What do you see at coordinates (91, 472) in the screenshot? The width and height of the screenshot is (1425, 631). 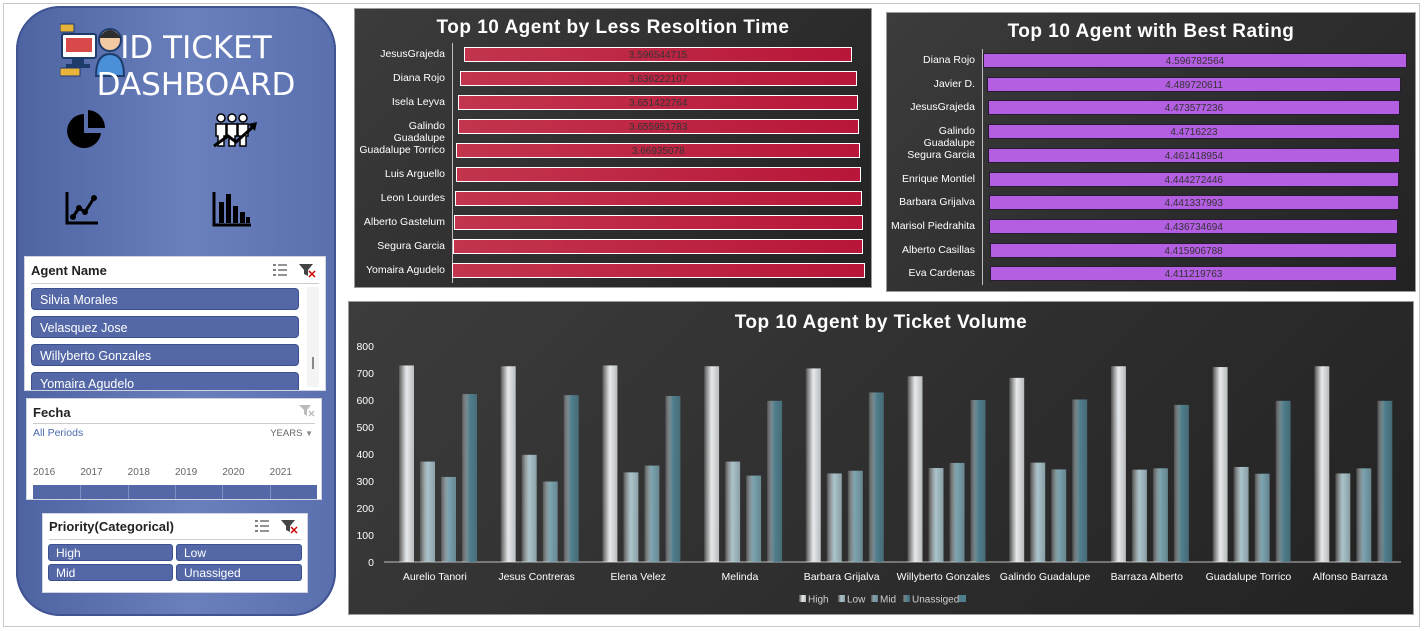 I see `timeline-year-2017: 2017` at bounding box center [91, 472].